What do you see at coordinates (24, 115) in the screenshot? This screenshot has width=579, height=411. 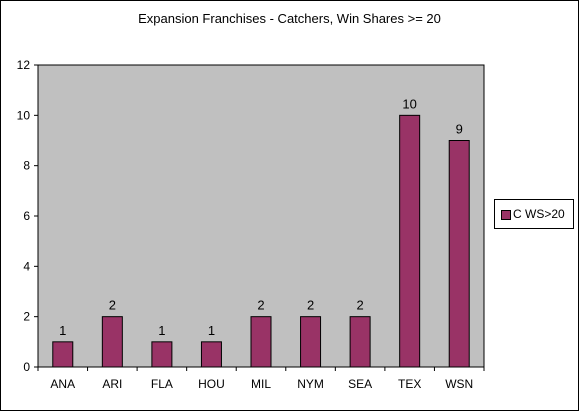 I see `y-tick-label: 10` at bounding box center [24, 115].